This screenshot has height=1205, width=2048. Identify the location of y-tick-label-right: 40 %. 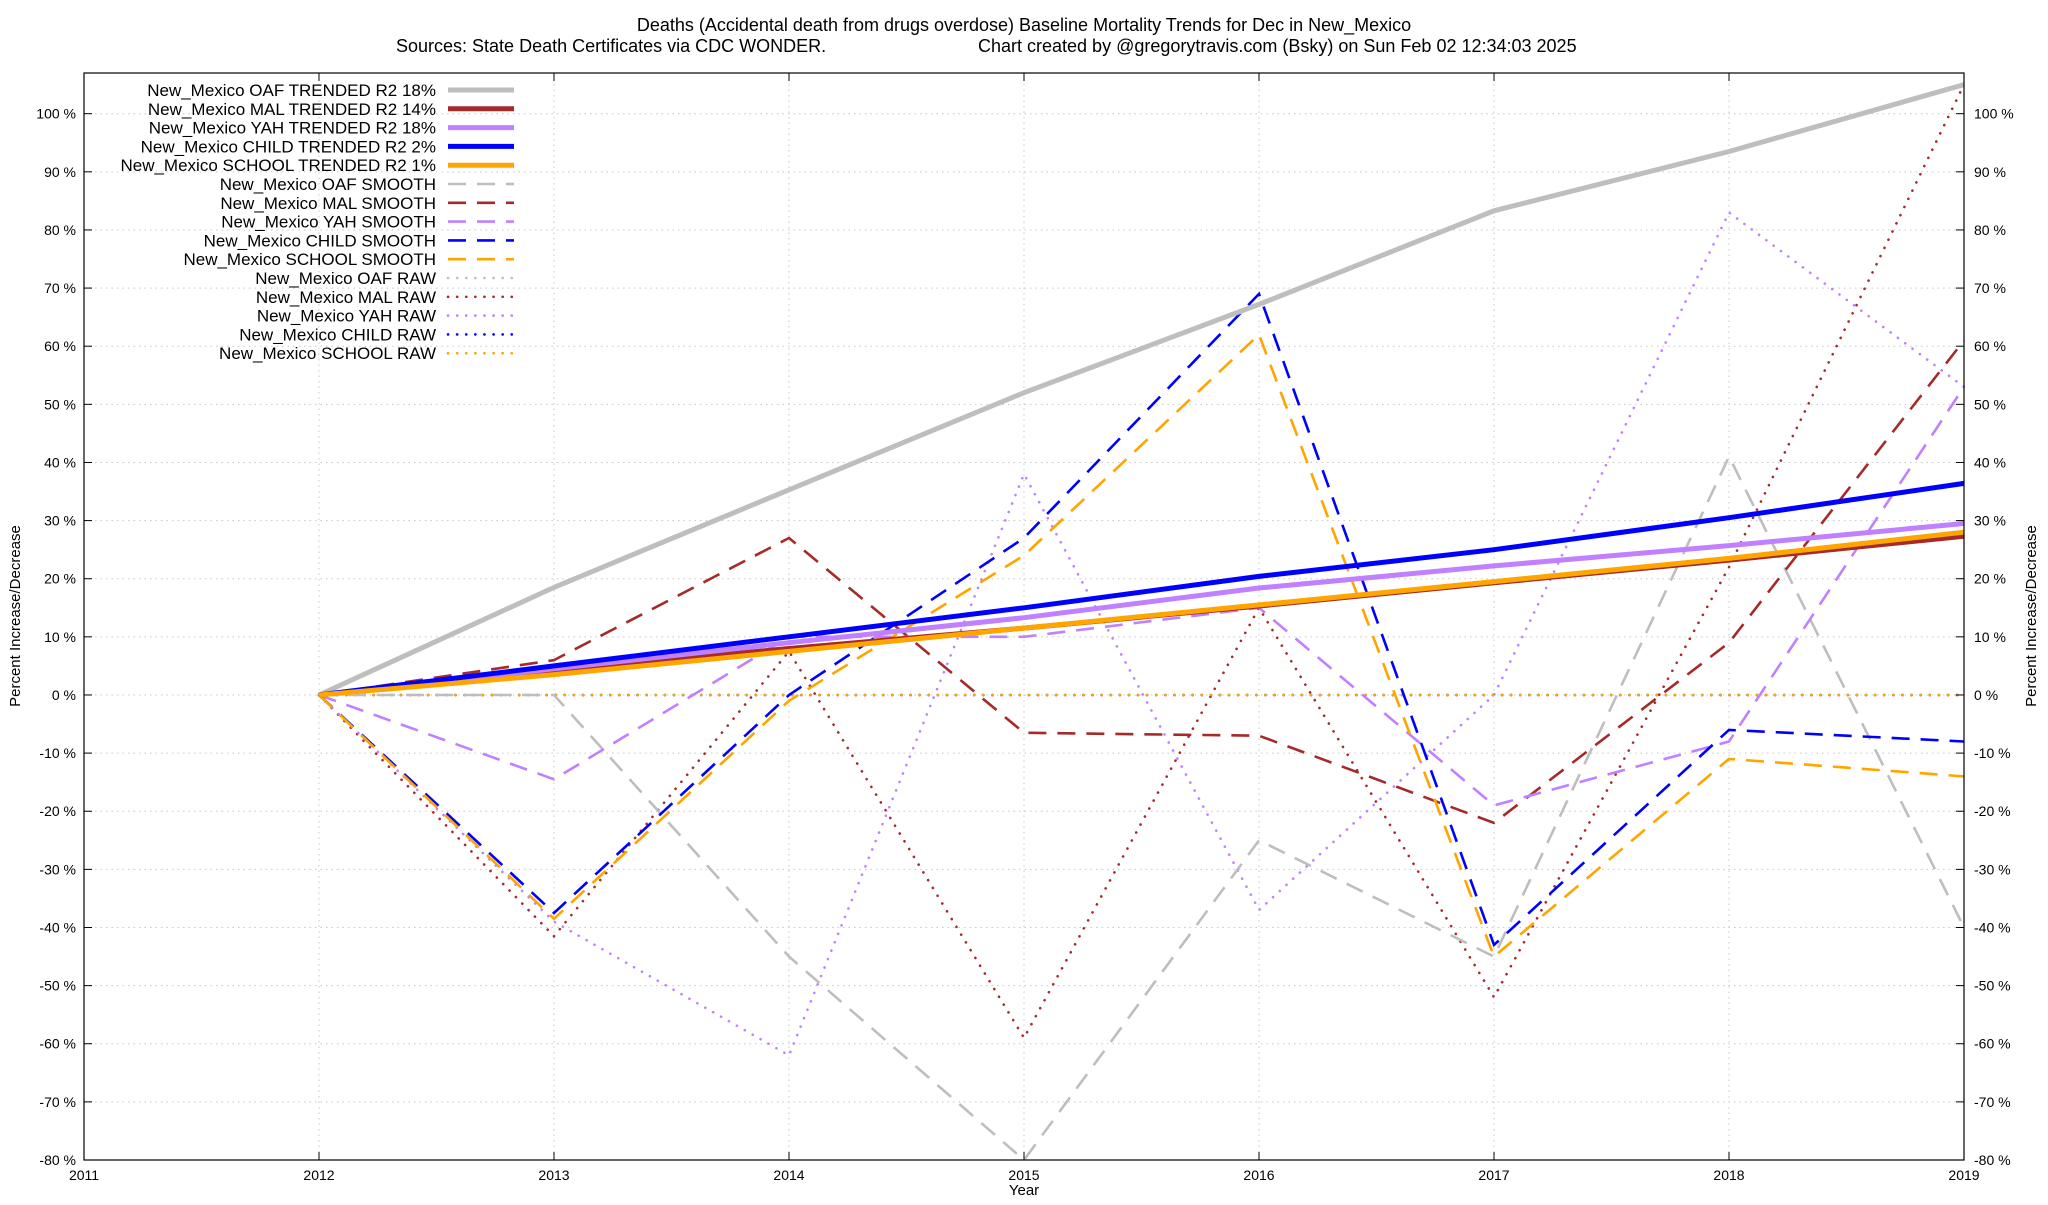
(1990, 462).